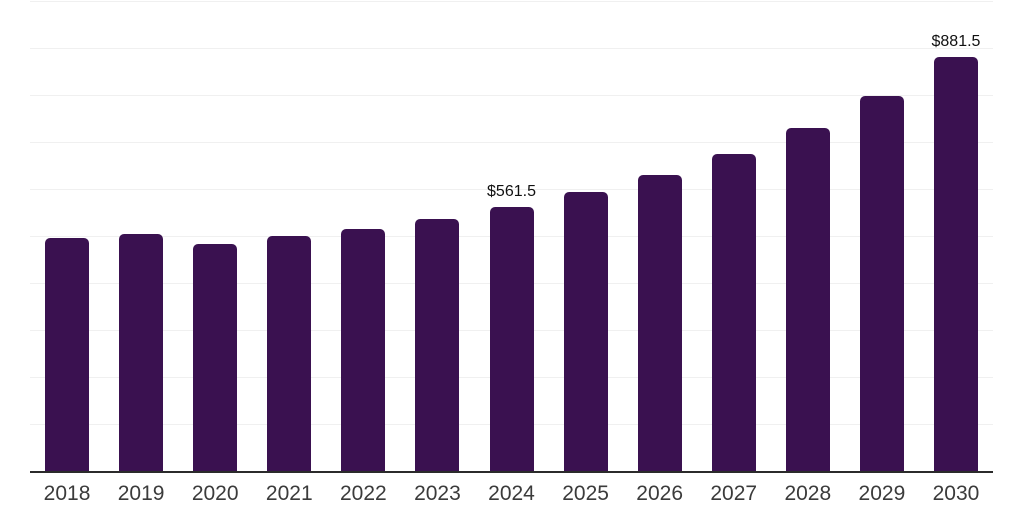 The height and width of the screenshot is (512, 1024). I want to click on bar-slot-2023, so click(437, 236).